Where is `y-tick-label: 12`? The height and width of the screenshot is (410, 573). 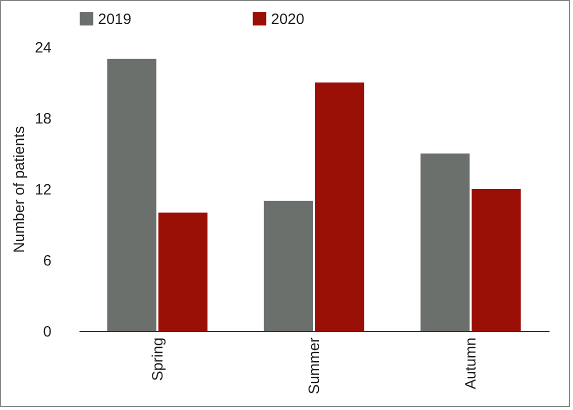 y-tick-label: 12 is located at coordinates (43, 190).